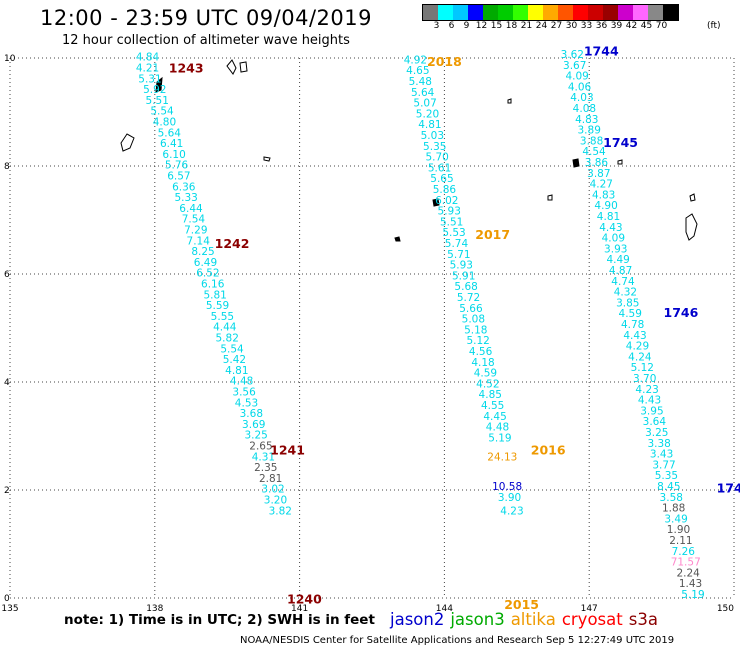 The image size is (740, 650). What do you see at coordinates (637, 347) in the screenshot?
I see `wave-height-label: 4.29` at bounding box center [637, 347].